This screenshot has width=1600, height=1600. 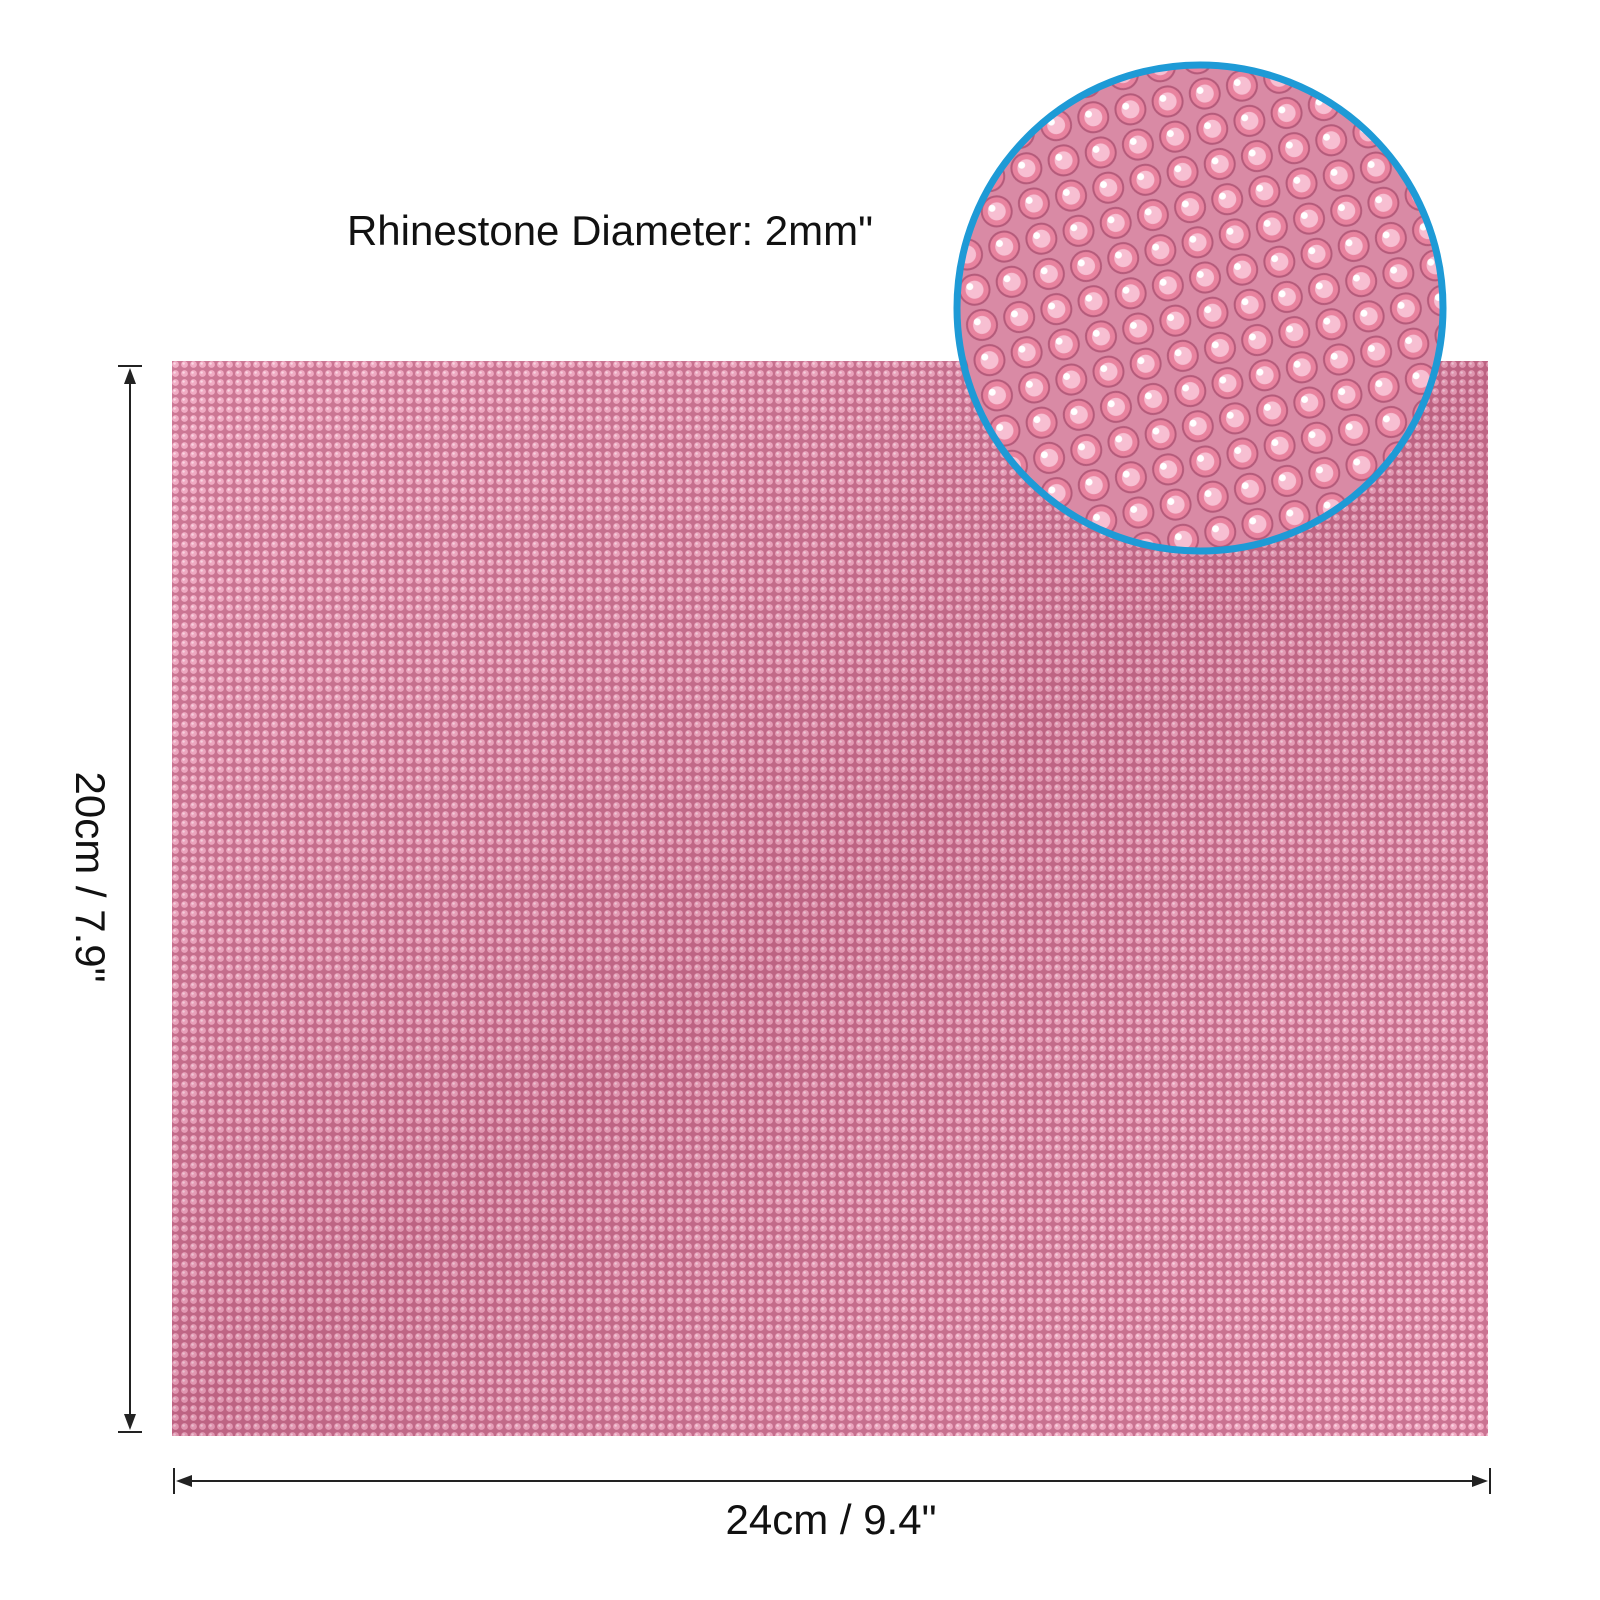 I want to click on width-dimension, so click(x=832, y=1481).